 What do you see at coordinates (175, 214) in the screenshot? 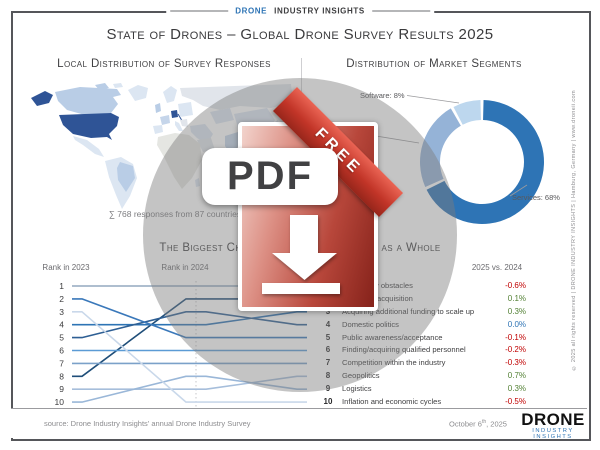
I see `responses-summary: ∑ 768 responses from 87 countries` at bounding box center [175, 214].